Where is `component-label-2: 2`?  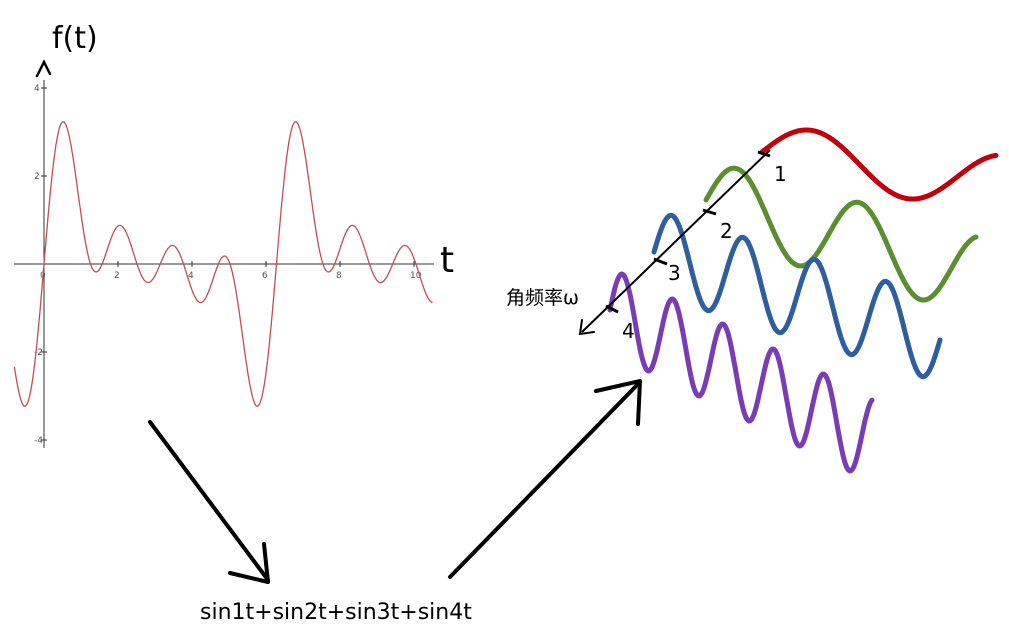 component-label-2: 2 is located at coordinates (726, 231).